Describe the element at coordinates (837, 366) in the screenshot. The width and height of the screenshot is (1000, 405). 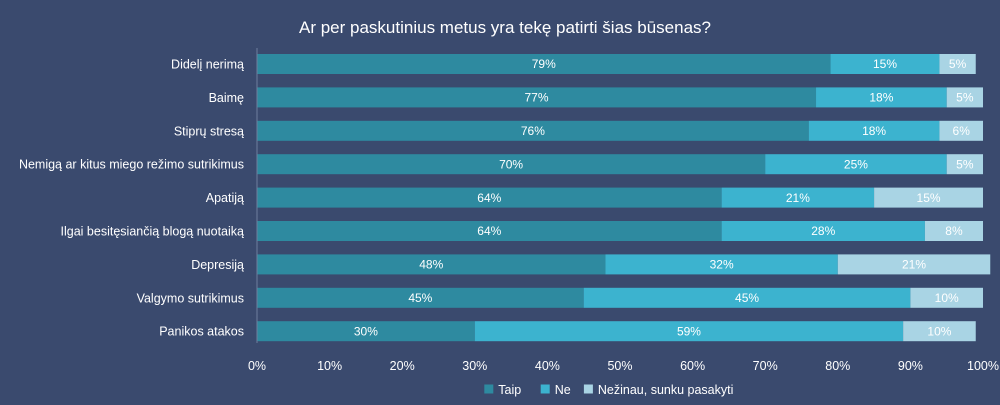
I see `x-tick-label: 80%` at that location.